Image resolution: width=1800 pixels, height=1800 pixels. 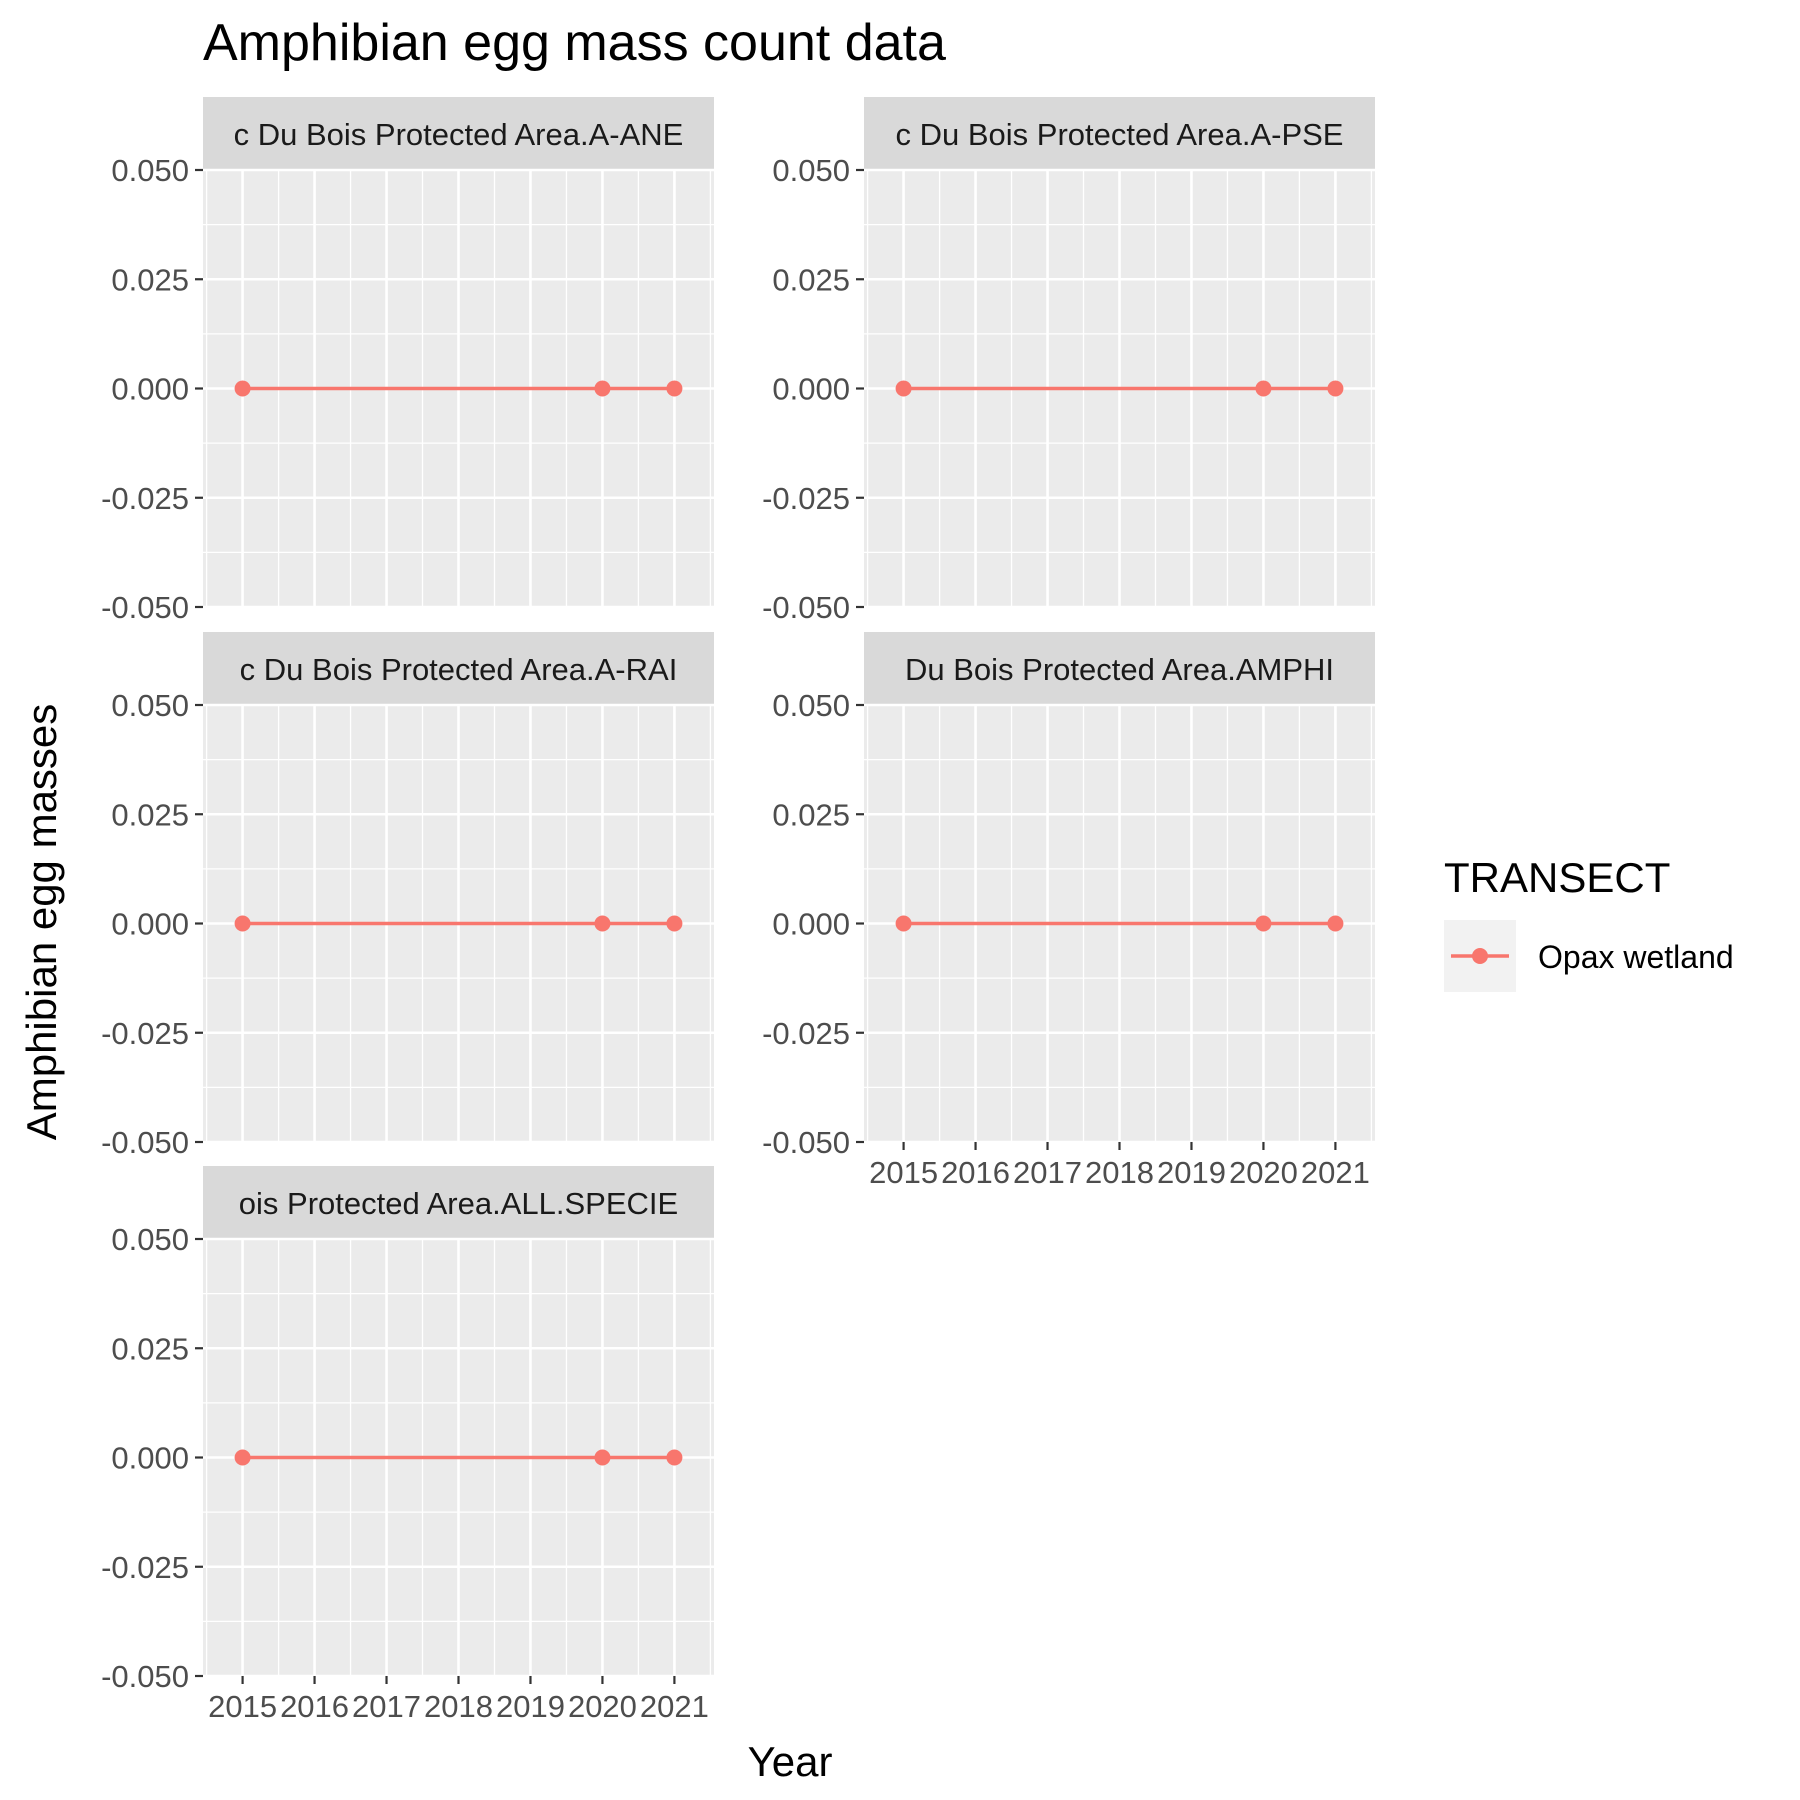 I want to click on x-axis-title: Year, so click(x=790, y=1761).